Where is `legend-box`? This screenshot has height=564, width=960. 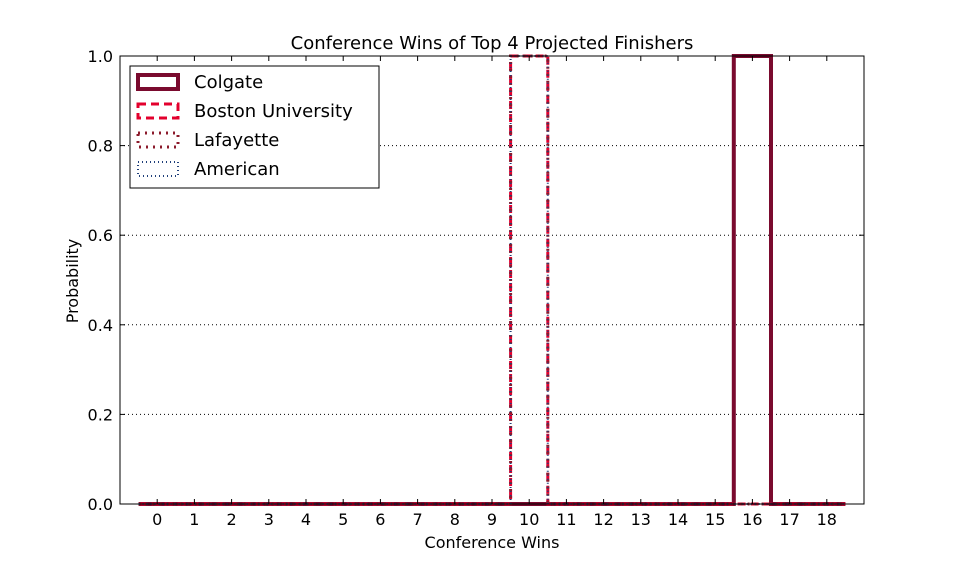 legend-box is located at coordinates (254, 127).